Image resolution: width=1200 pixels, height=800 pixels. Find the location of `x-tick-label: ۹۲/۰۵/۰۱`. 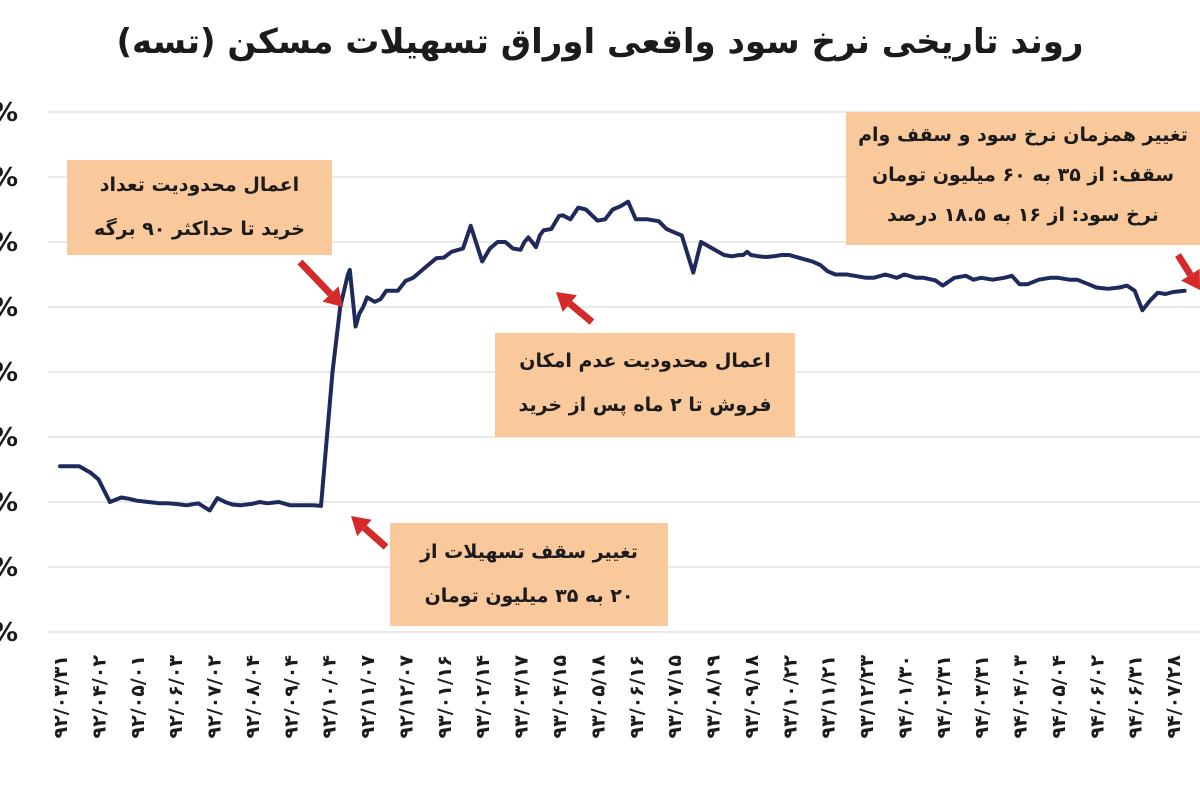

x-tick-label: ۹۲/۰۵/۰۱ is located at coordinates (138, 696).